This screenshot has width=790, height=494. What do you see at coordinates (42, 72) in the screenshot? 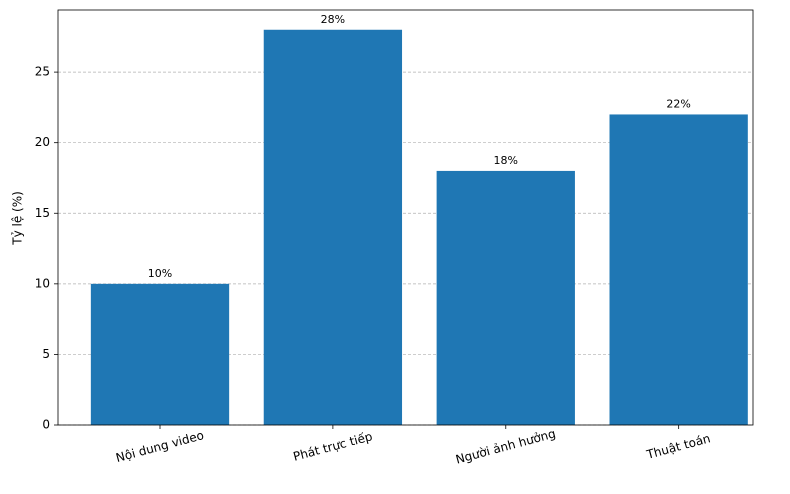
I see `y-tick-label: 25` at bounding box center [42, 72].